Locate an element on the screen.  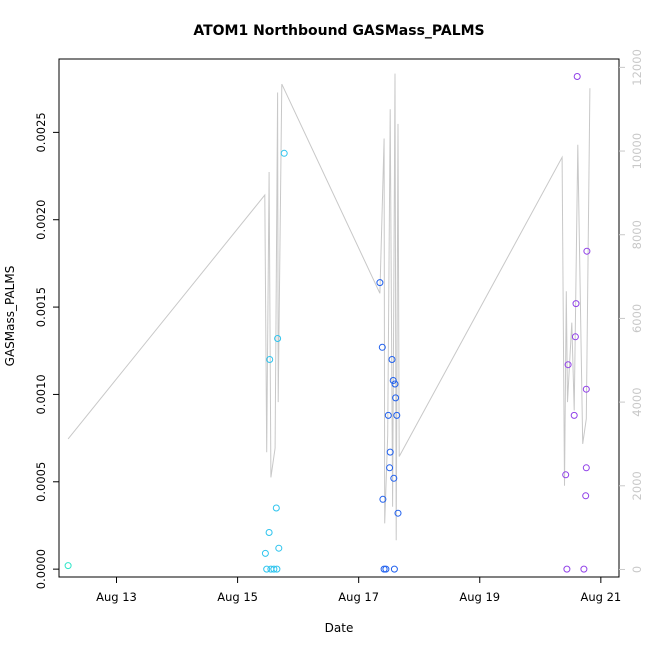
y-tick-label: 0.0010 is located at coordinates (41, 394).